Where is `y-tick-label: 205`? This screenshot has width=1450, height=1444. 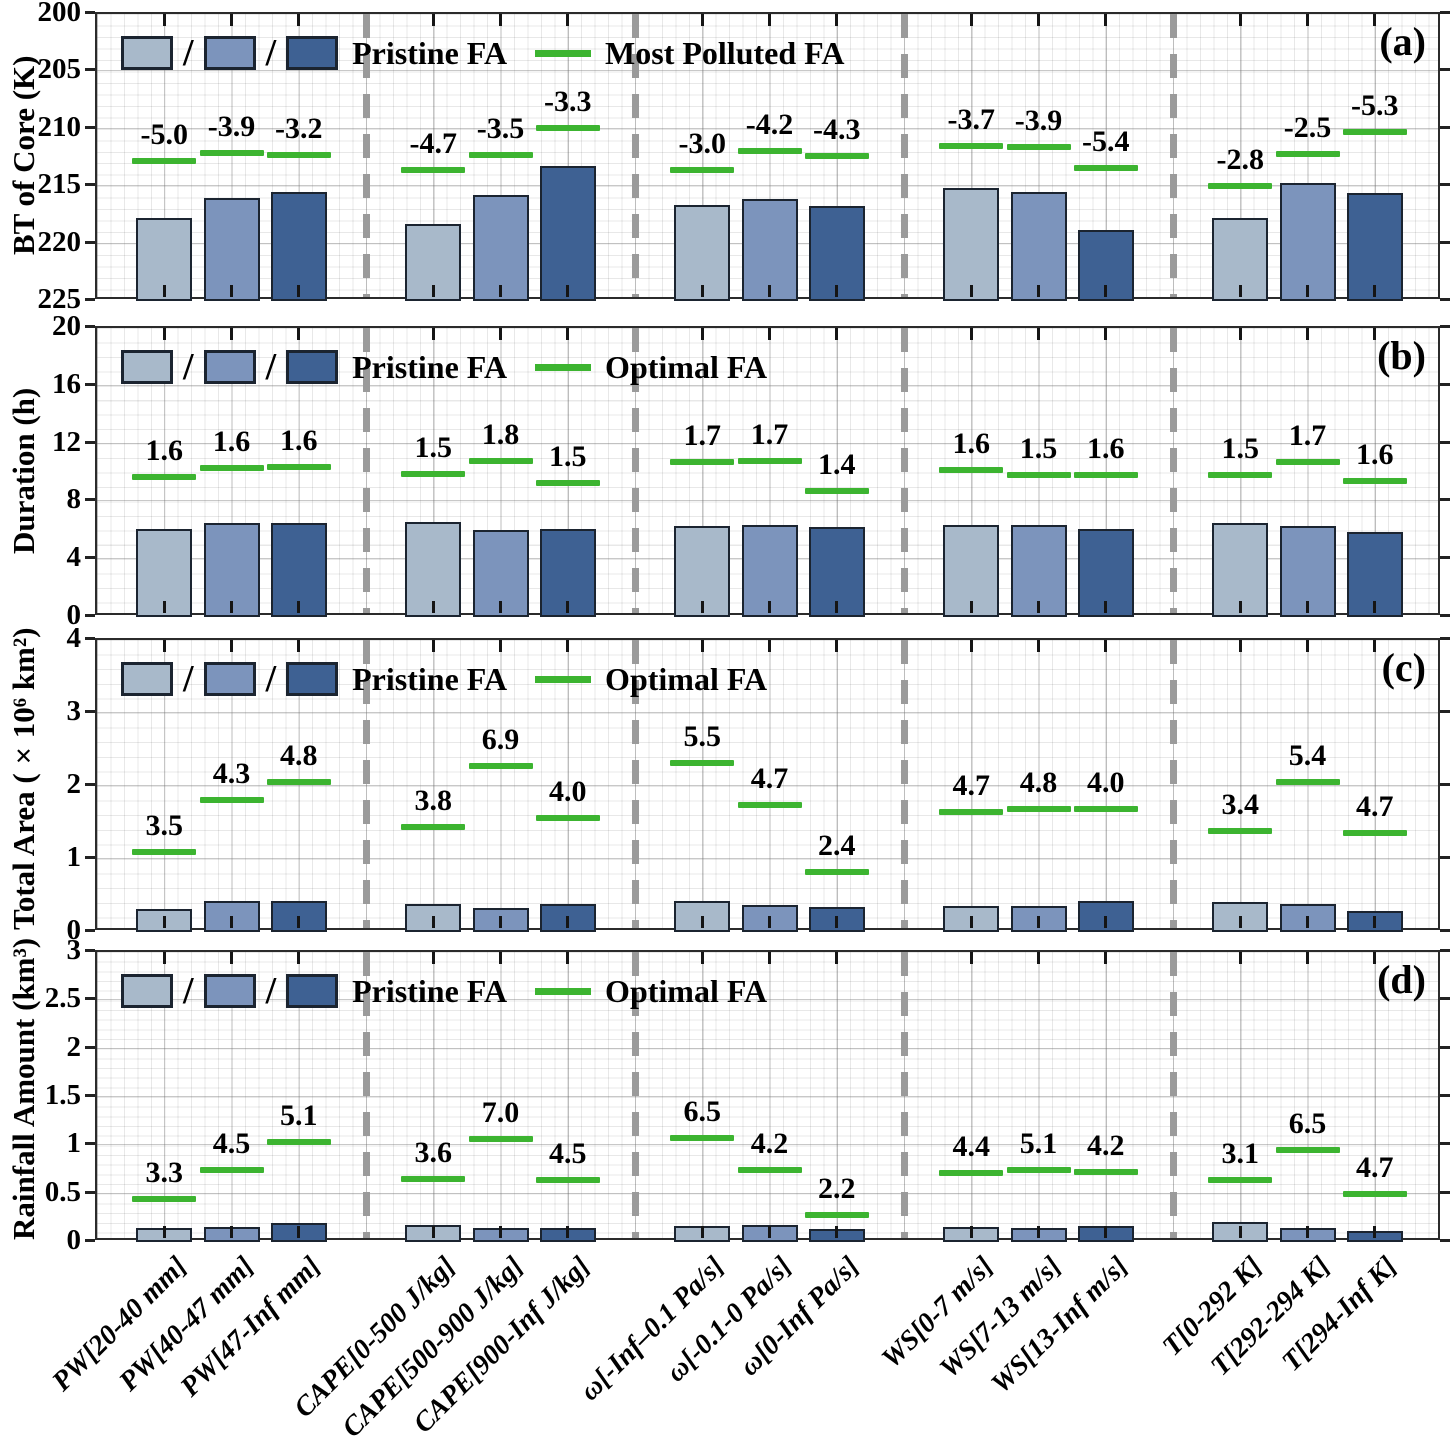
y-tick-label: 205 is located at coordinates (59, 69).